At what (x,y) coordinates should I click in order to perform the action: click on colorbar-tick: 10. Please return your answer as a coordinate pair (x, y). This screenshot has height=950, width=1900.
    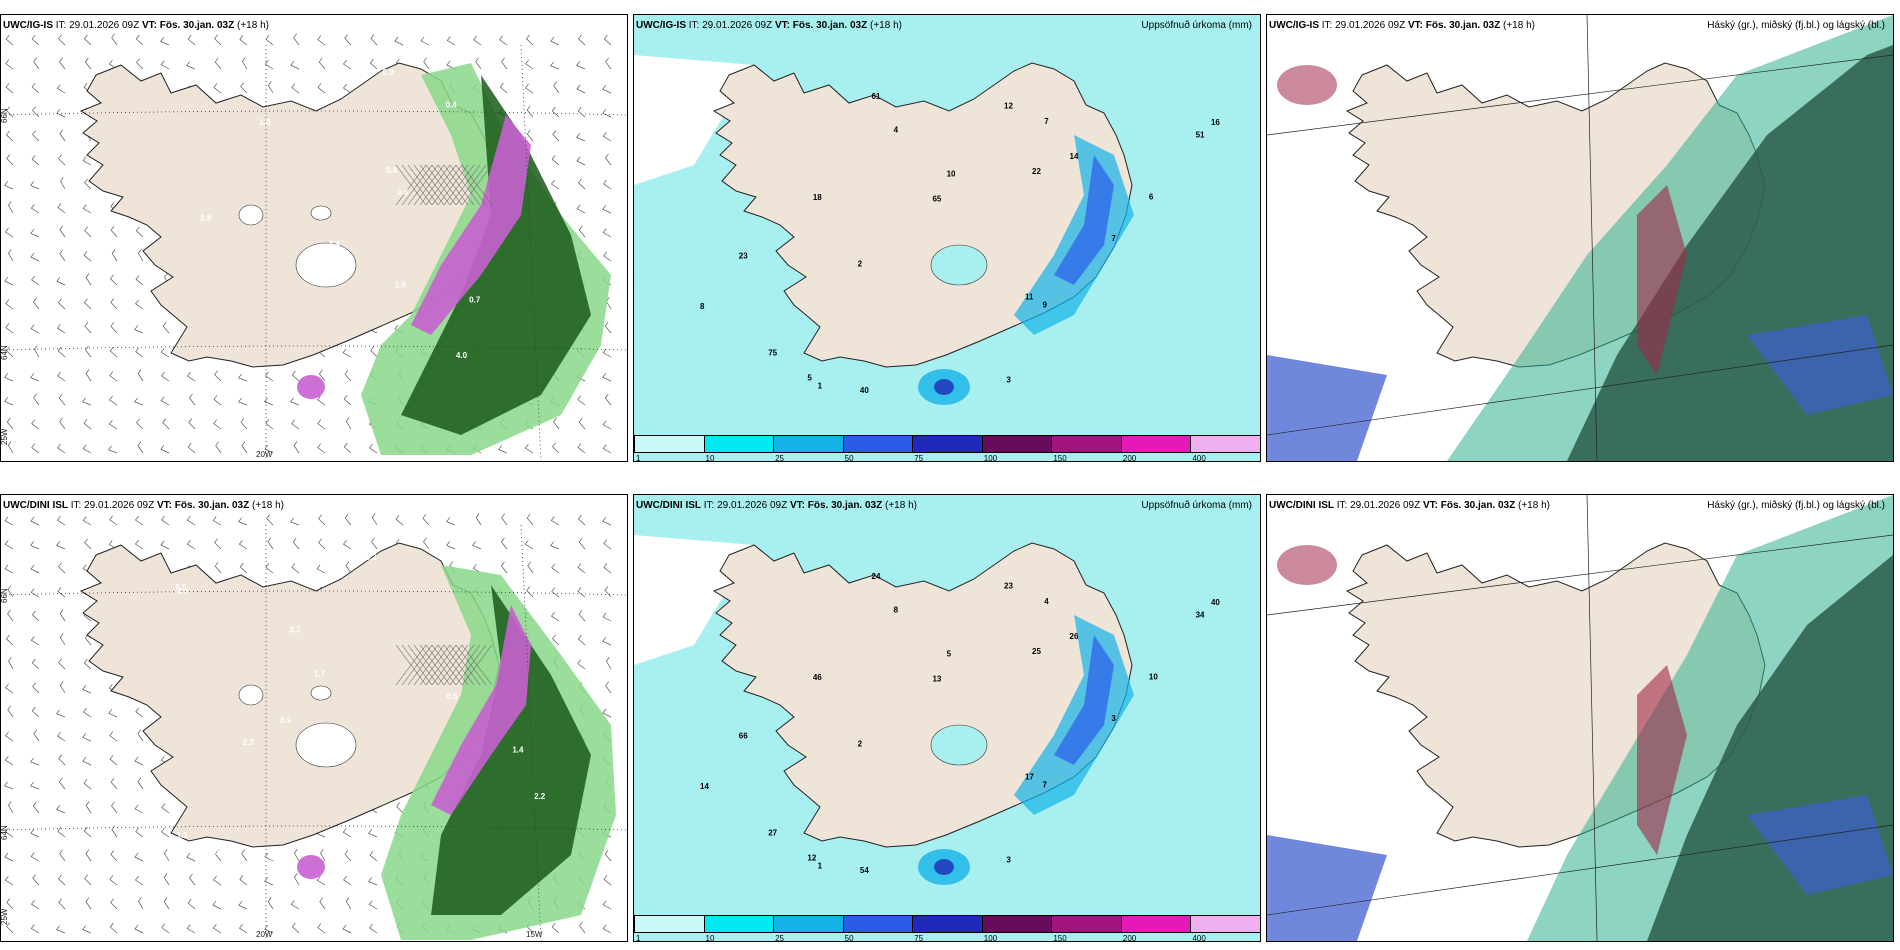
    Looking at the image, I should click on (710, 938).